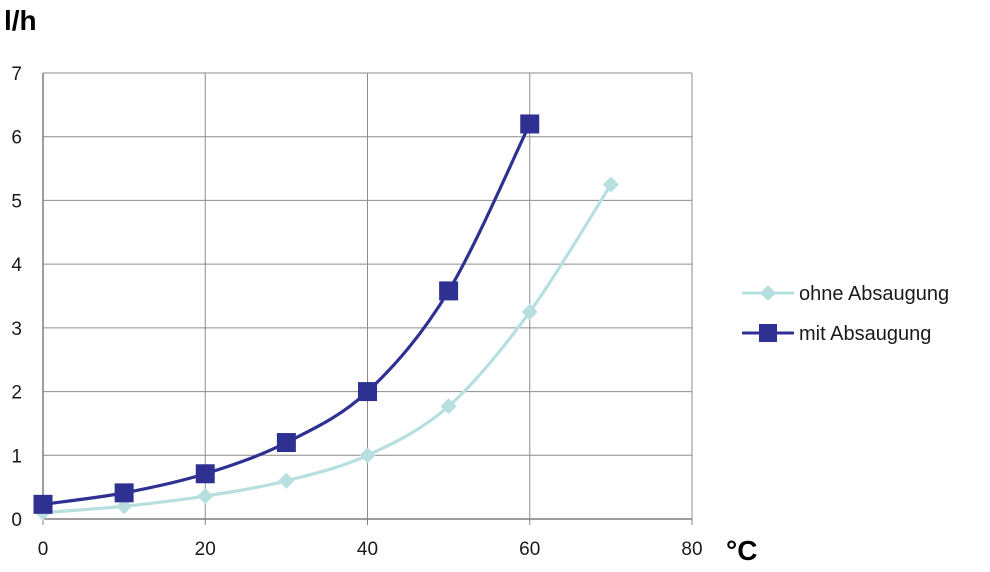 The width and height of the screenshot is (990, 572). I want to click on y-axis-label: l/h, so click(20, 20).